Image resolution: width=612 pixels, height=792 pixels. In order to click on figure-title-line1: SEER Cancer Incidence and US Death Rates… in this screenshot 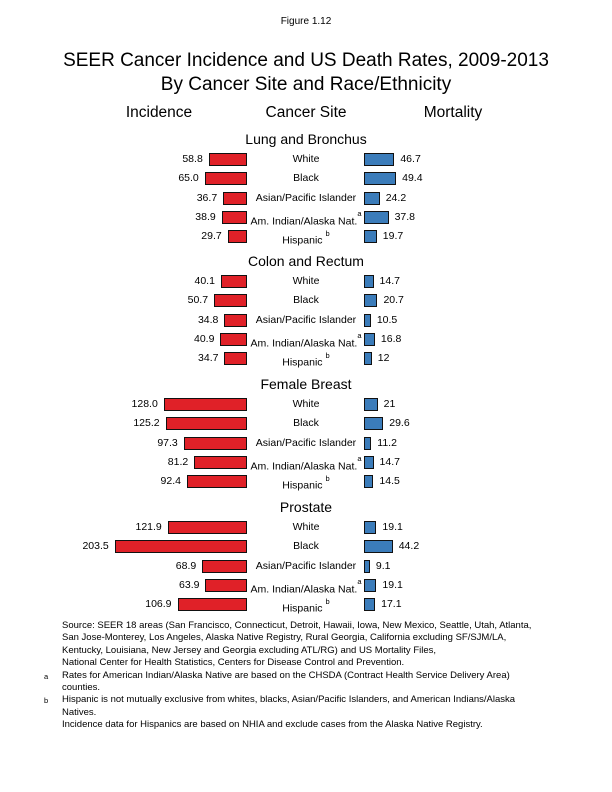, I will do `click(306, 60)`.